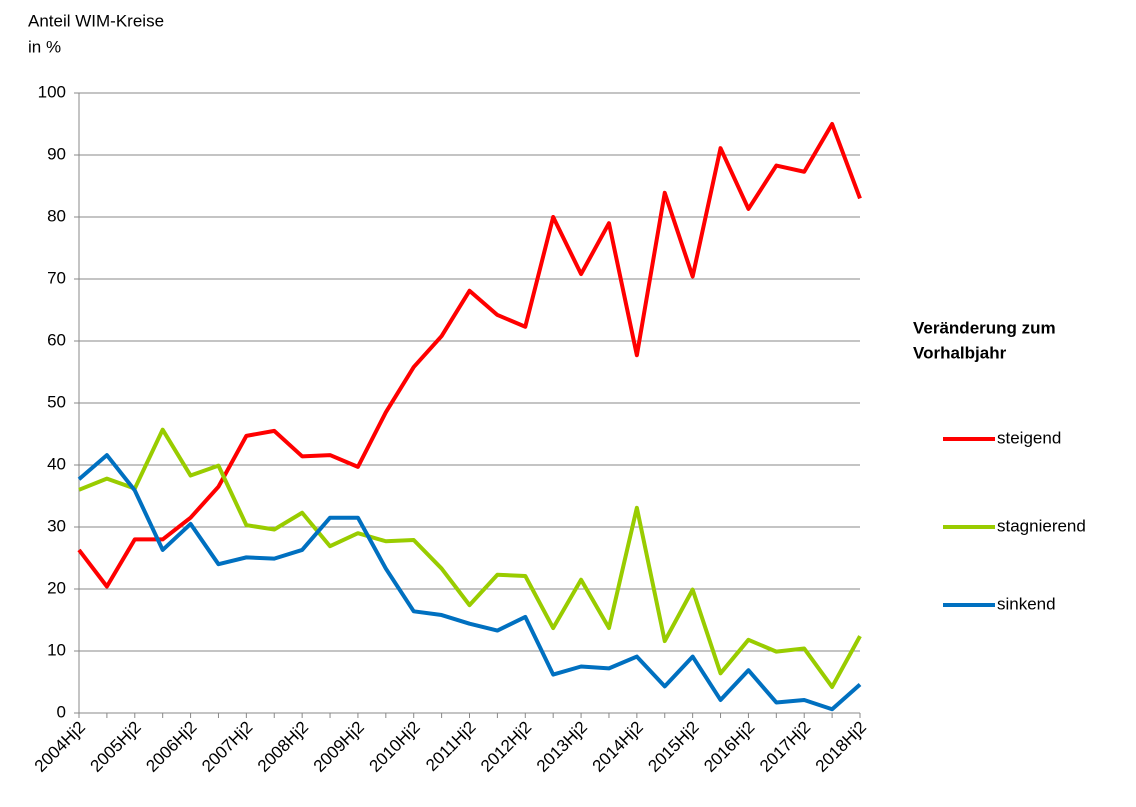 This screenshot has height=807, width=1136. What do you see at coordinates (56, 649) in the screenshot?
I see `y-tick-label: 10` at bounding box center [56, 649].